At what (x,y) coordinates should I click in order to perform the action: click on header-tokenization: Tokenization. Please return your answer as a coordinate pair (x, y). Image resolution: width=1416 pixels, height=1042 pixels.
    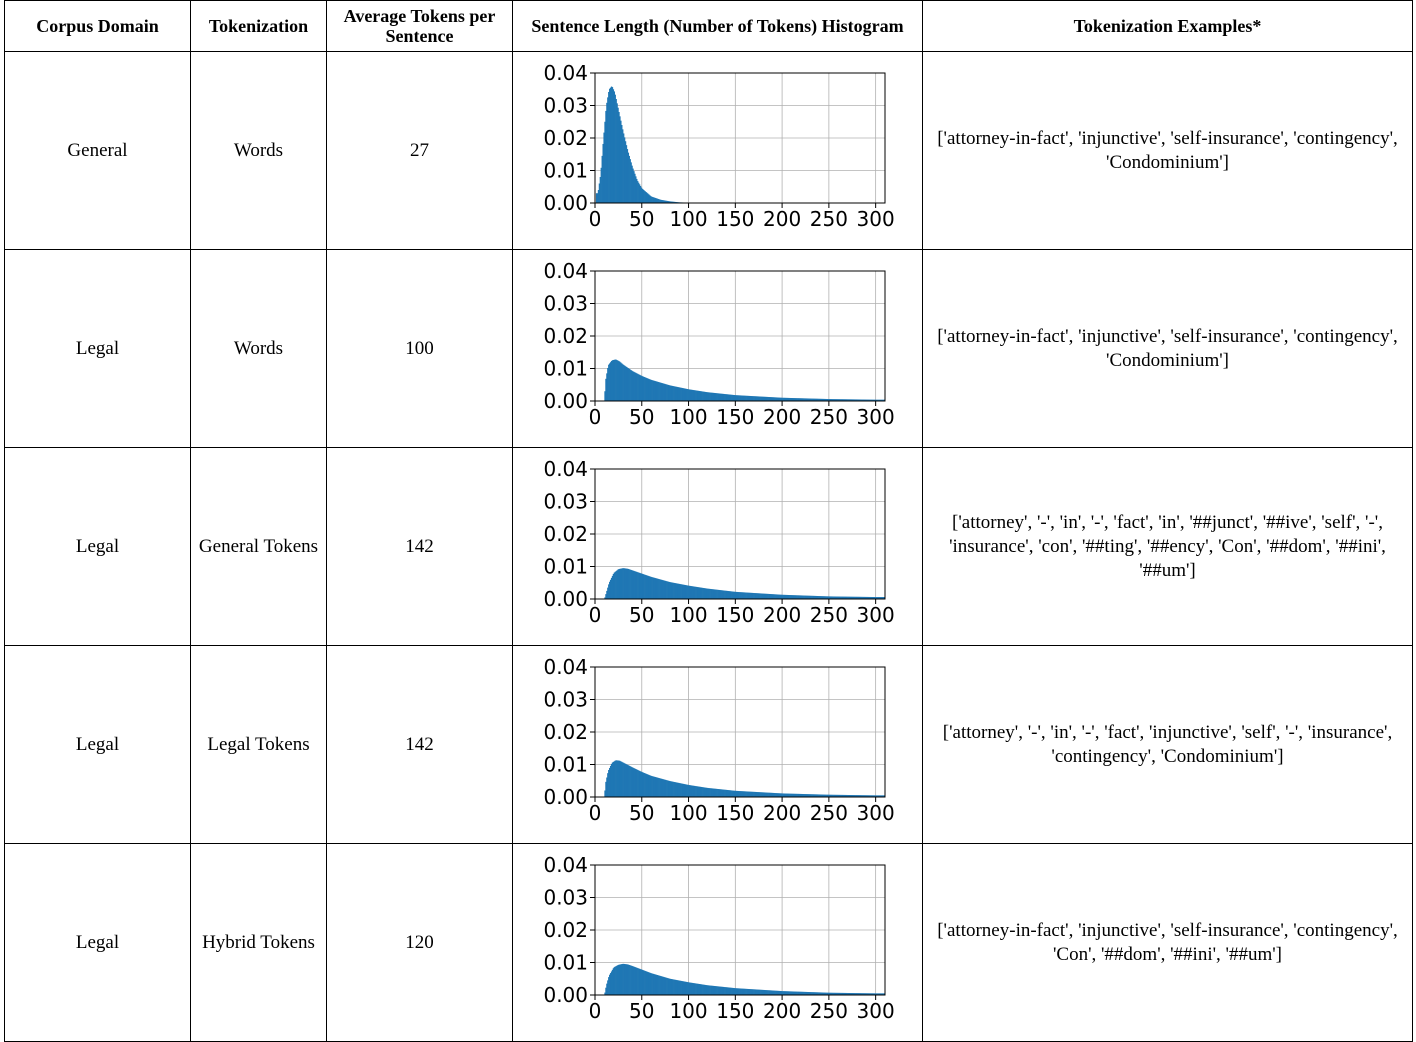
    Looking at the image, I should click on (259, 26).